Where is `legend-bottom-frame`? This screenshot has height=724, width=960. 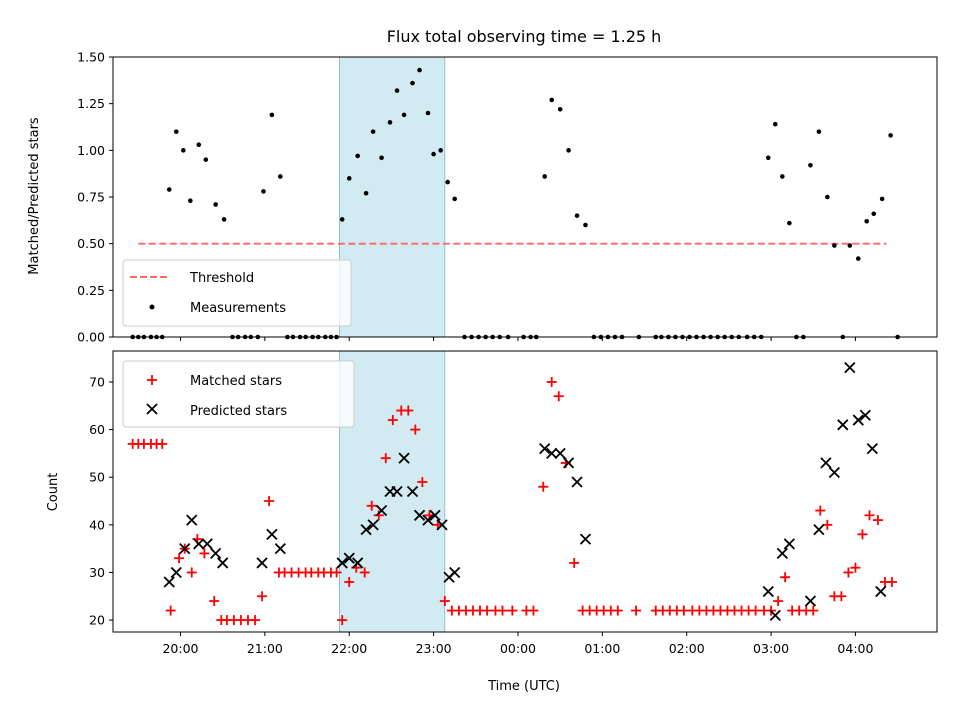 legend-bottom-frame is located at coordinates (238, 394).